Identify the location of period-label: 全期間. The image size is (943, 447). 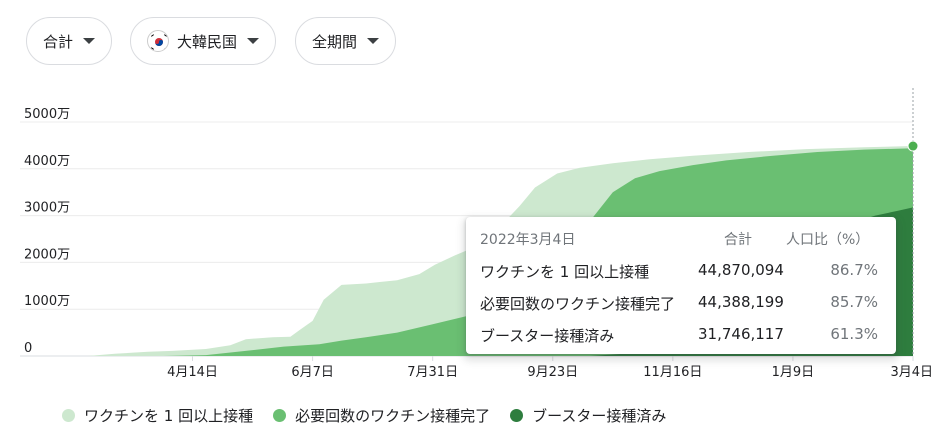
(335, 41).